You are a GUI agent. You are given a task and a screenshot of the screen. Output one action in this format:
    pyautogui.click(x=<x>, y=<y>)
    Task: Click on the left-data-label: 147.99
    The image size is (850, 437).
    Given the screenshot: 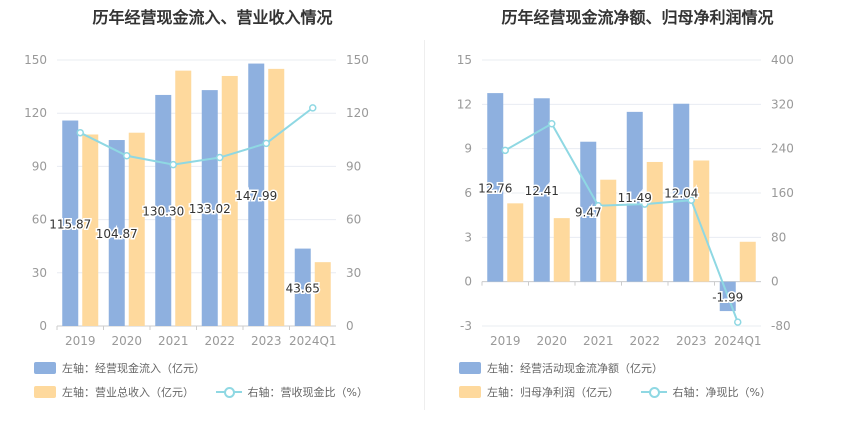 What is the action you would take?
    pyautogui.click(x=256, y=196)
    